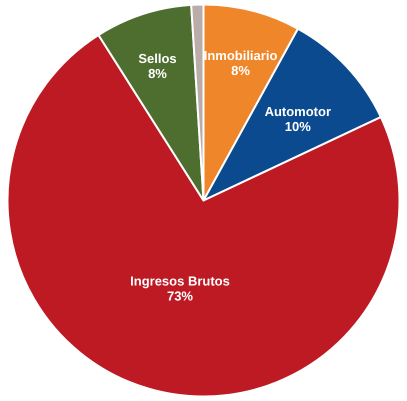 This screenshot has height=401, width=407. I want to click on data-label: 73%, so click(180, 296).